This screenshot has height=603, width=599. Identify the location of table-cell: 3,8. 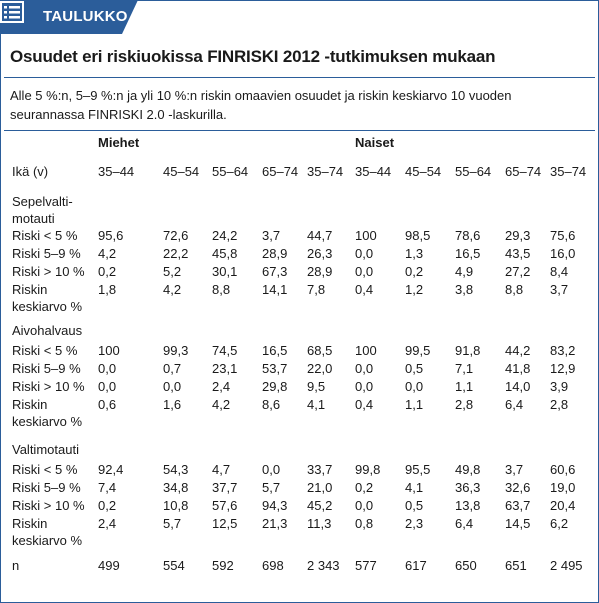
(464, 289).